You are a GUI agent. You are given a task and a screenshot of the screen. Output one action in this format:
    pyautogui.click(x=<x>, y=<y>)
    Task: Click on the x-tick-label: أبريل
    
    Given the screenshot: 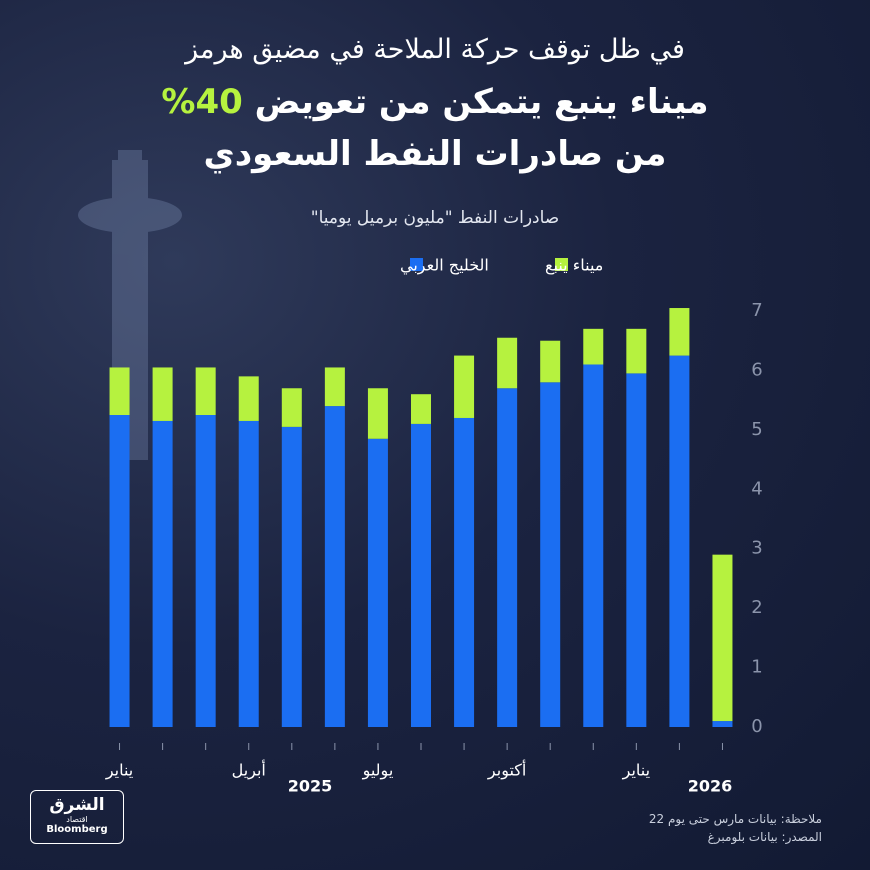 What is the action you would take?
    pyautogui.click(x=249, y=770)
    